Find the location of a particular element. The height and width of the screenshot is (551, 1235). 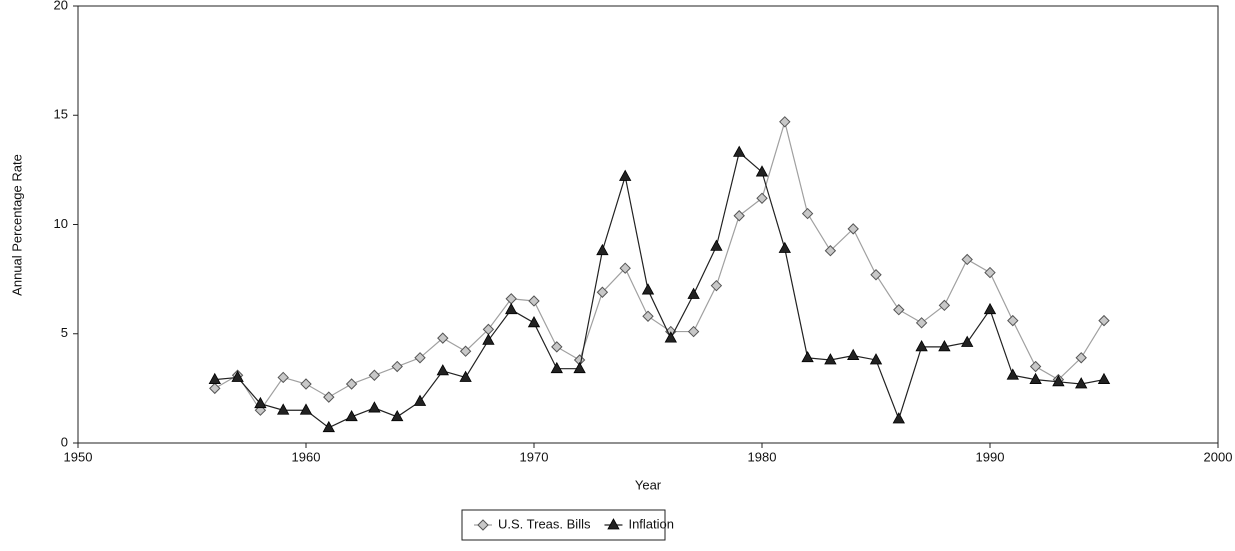

legend-box is located at coordinates (563, 525).